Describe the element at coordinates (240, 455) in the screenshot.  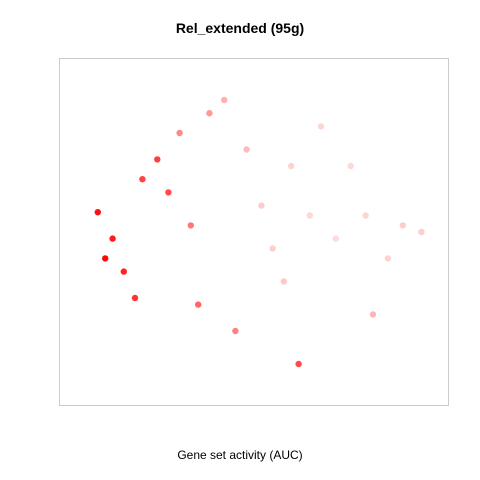
I see `x-axis-label: Gene set activity (AUC)` at that location.